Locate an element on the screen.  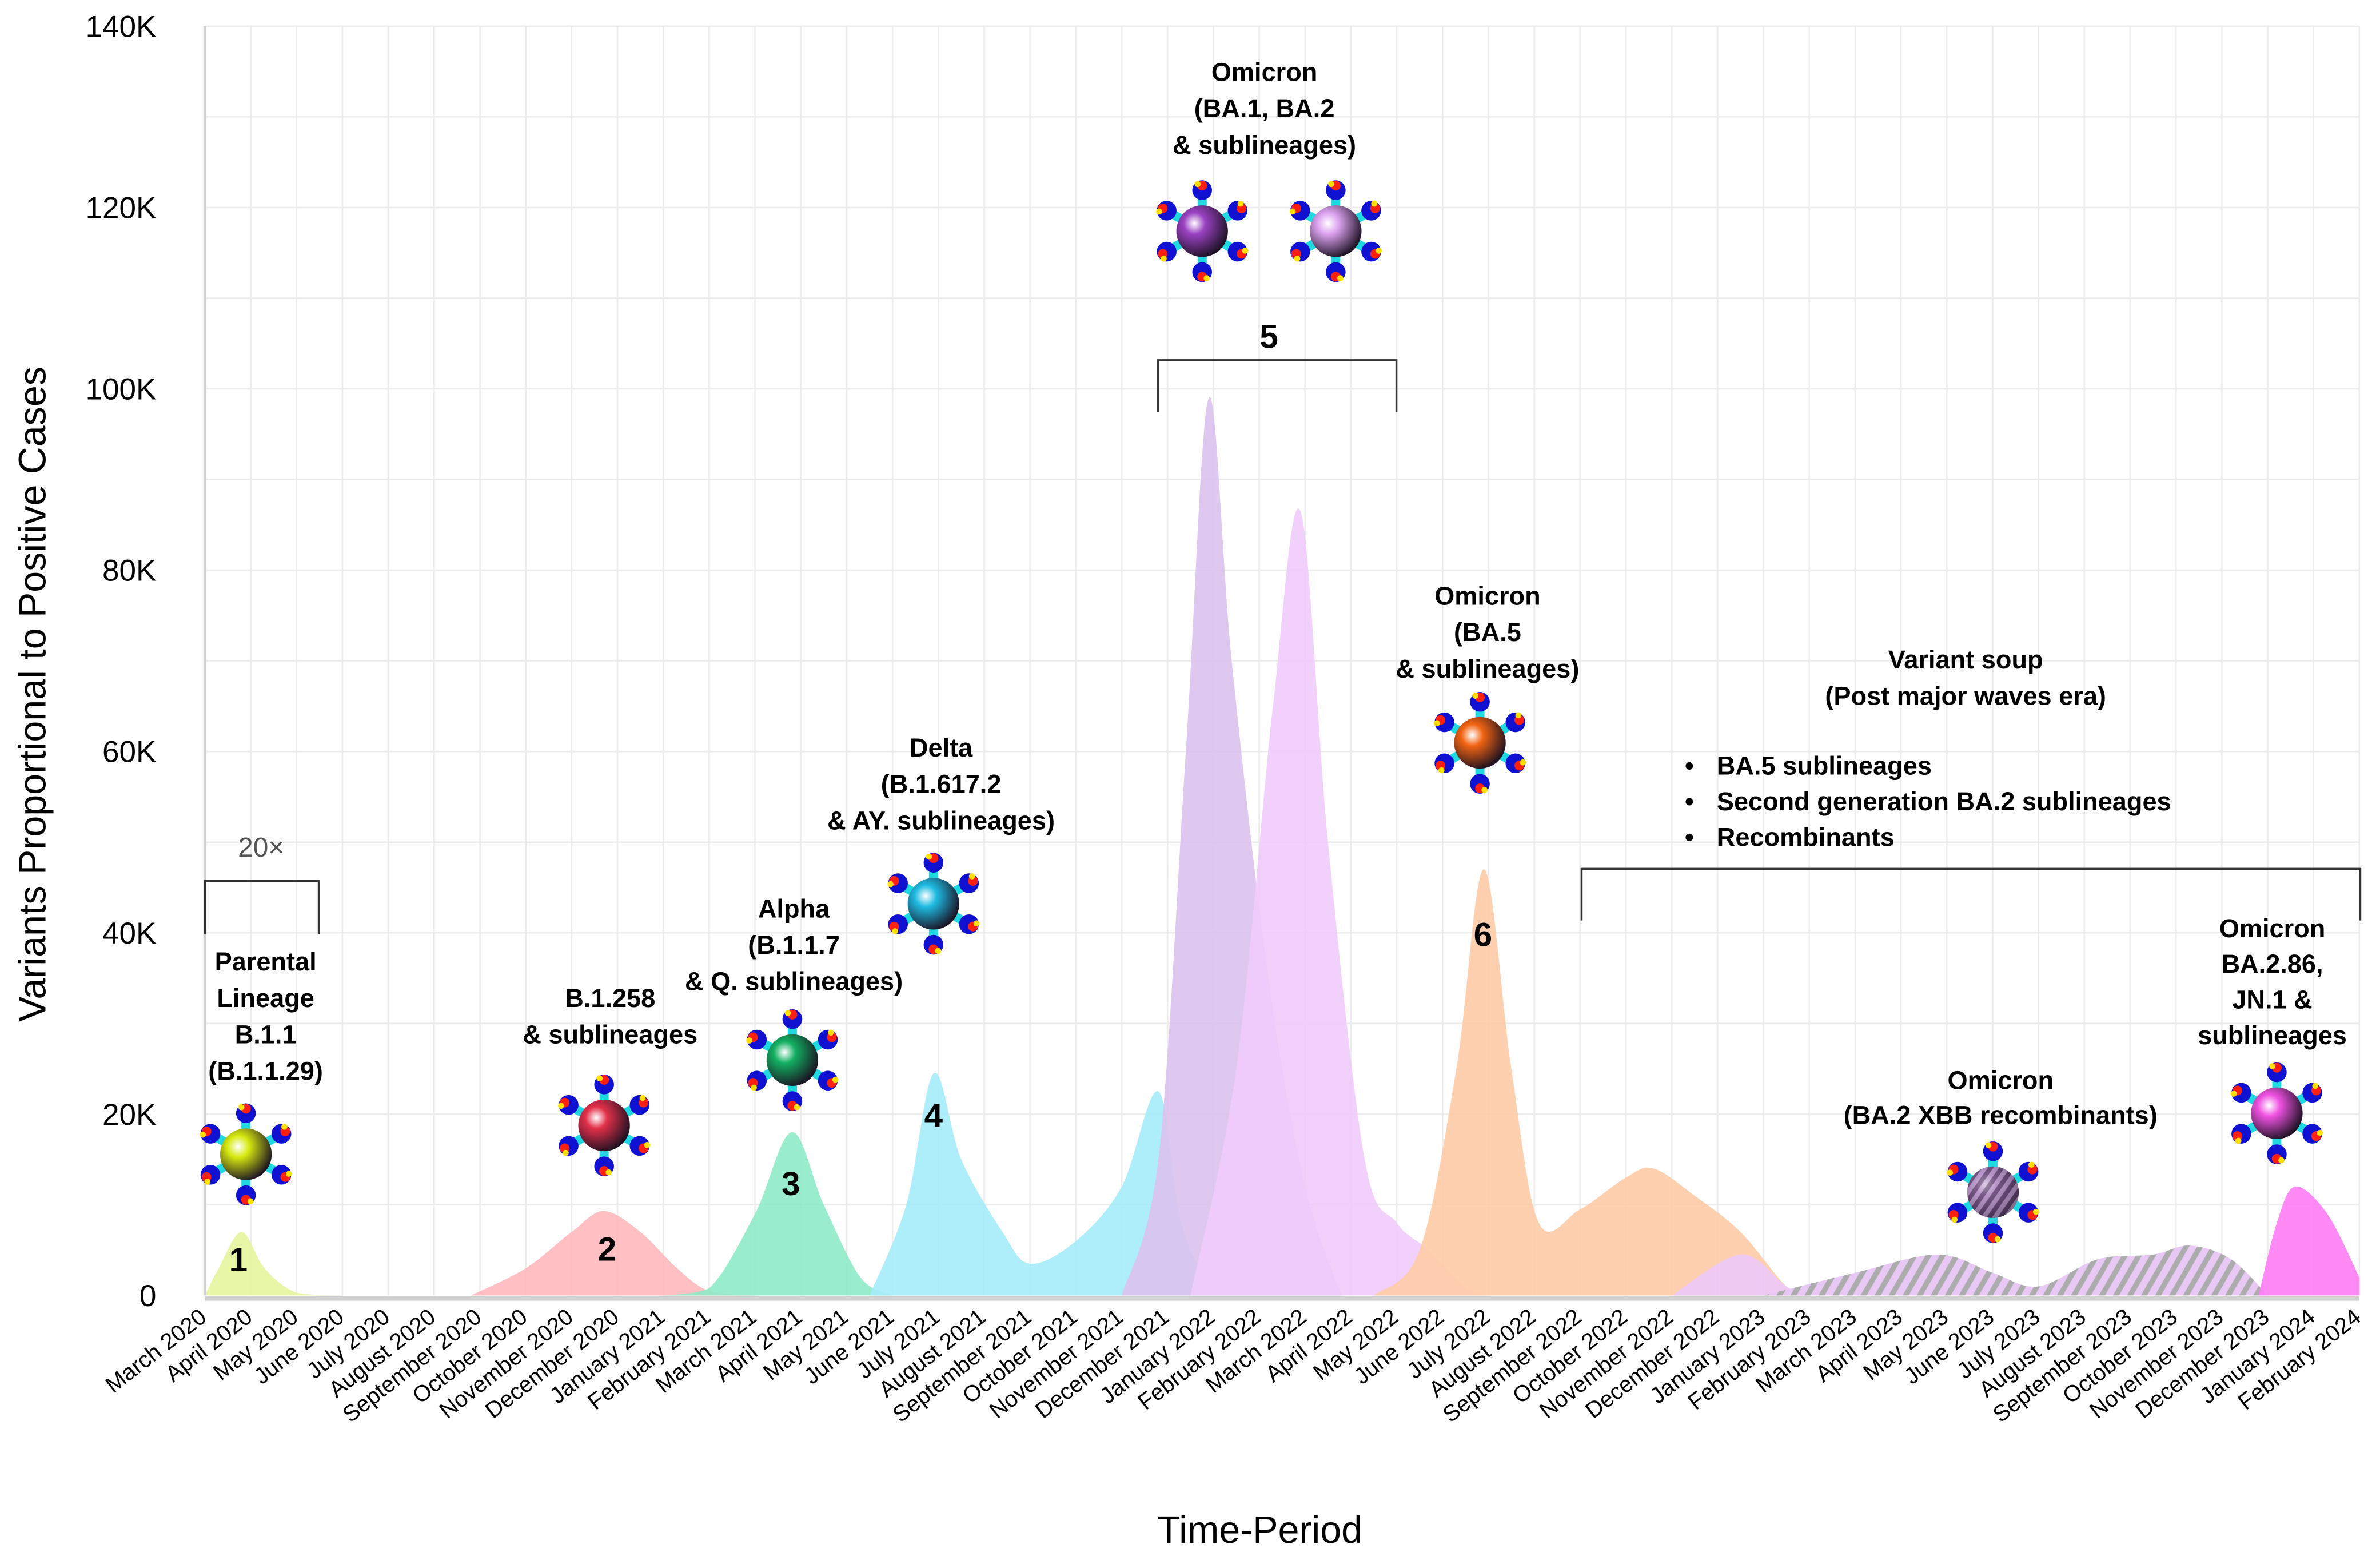
bracket-wave5 is located at coordinates (1277, 386).